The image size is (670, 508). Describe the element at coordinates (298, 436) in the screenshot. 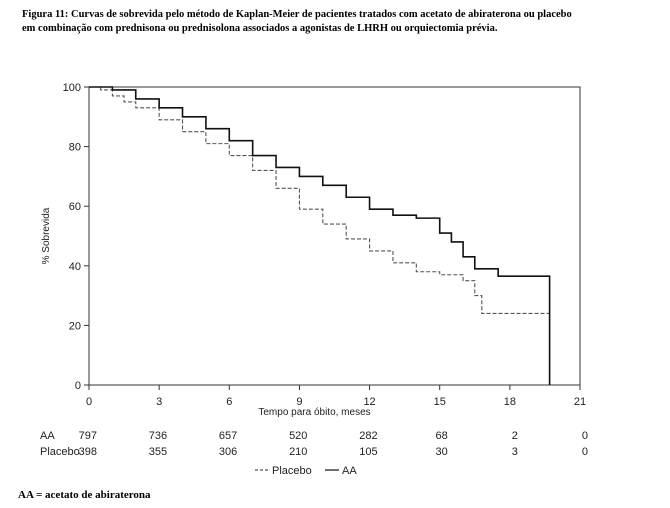

I see `risk-count-0-3: 520` at that location.